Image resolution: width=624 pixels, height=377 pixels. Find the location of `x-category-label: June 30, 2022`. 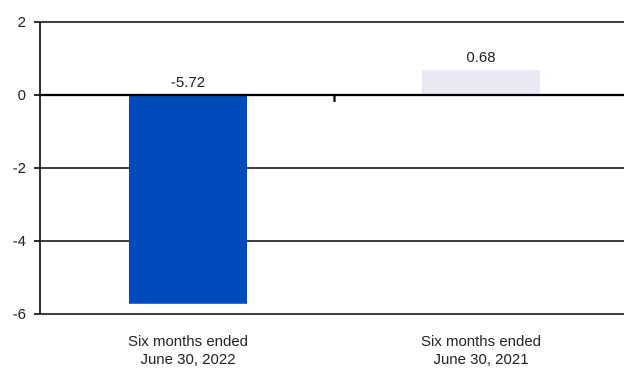

x-category-label: June 30, 2022 is located at coordinates (187, 359).